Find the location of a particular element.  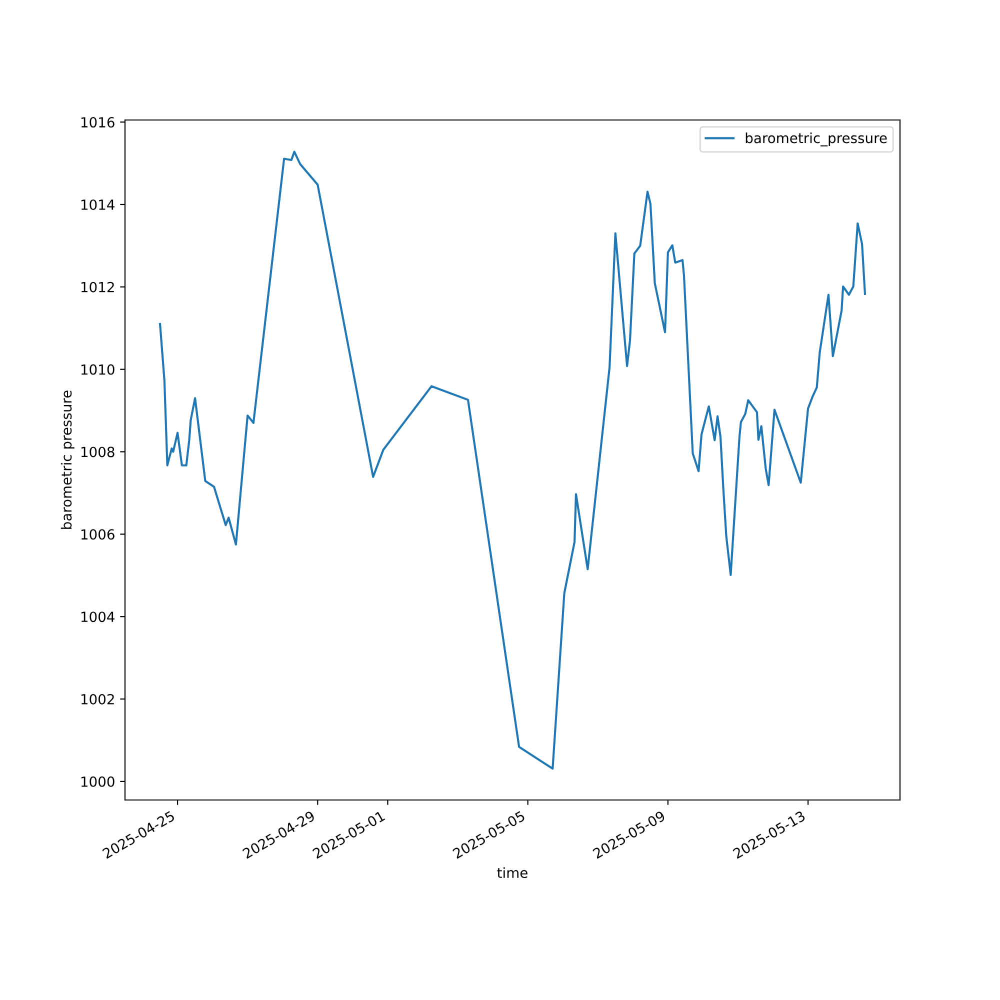

y-tick-label: 1014 is located at coordinates (97, 204).